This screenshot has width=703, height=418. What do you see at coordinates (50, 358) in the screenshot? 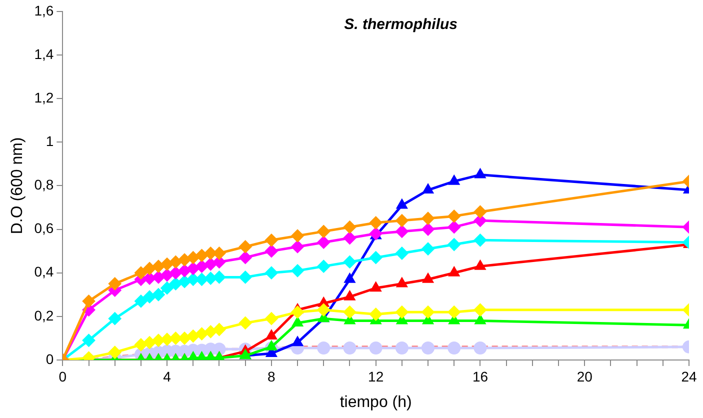
I see `y-tick-label: 0` at bounding box center [50, 358].